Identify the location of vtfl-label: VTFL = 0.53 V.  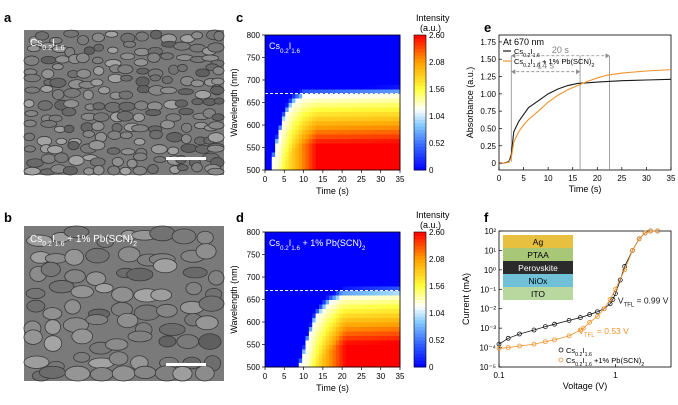
(603, 332).